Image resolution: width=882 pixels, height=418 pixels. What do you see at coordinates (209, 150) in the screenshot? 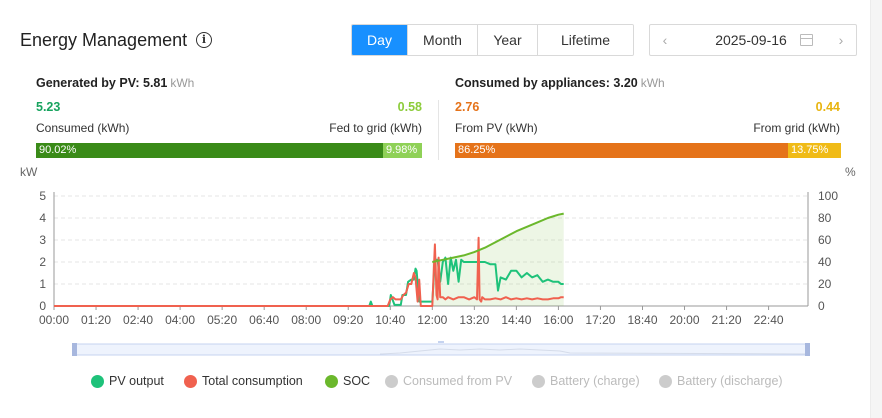
I see `consumed-pct-segment: 90.02%` at bounding box center [209, 150].